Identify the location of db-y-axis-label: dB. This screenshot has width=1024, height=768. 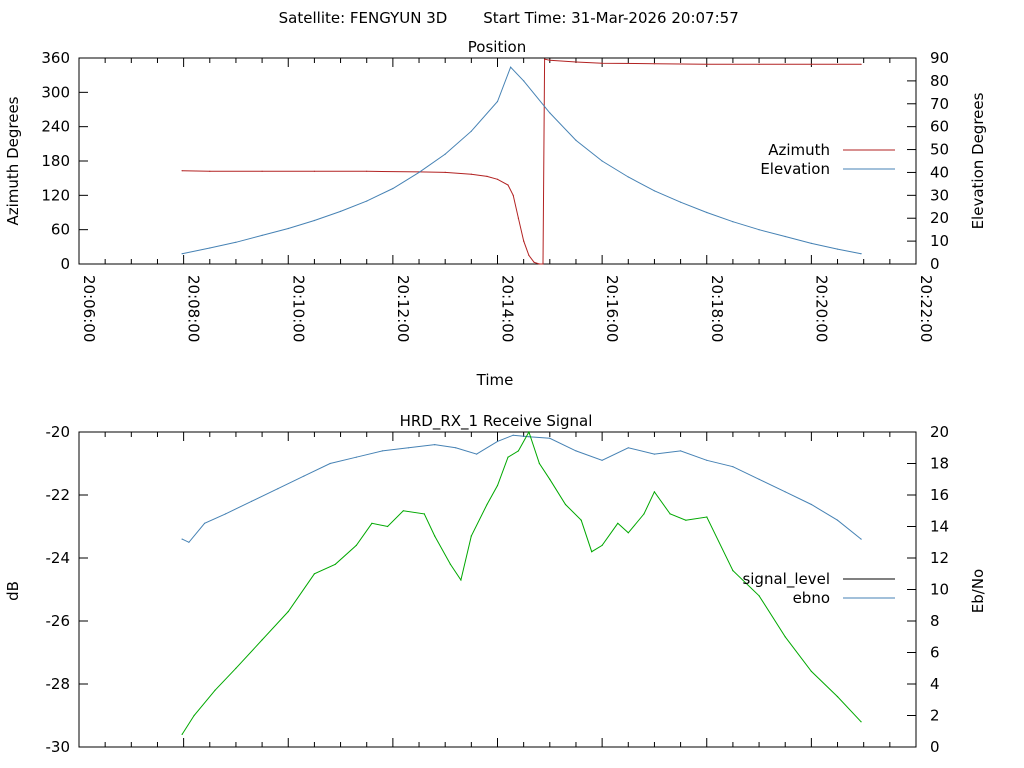
(13, 591).